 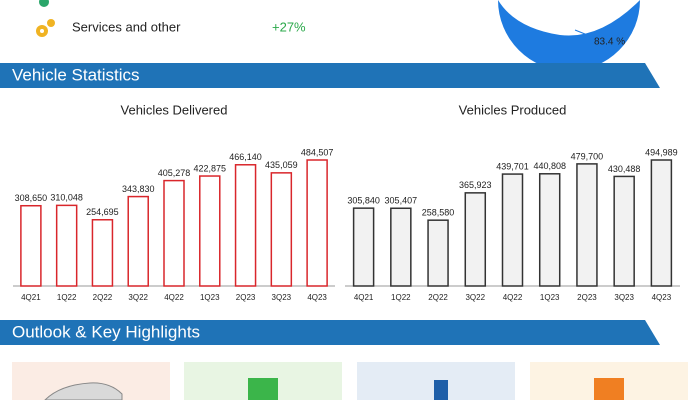 What do you see at coordinates (317, 152) in the screenshot?
I see `value-label: 484,507` at bounding box center [317, 152].